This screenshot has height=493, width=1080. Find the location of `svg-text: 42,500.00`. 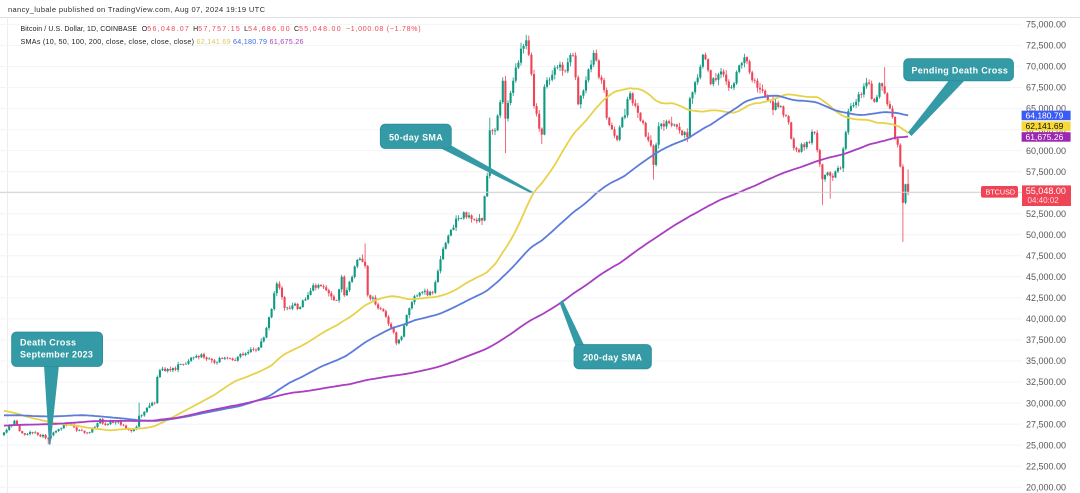

svg-text: 42,500.00 is located at coordinates (1046, 298).